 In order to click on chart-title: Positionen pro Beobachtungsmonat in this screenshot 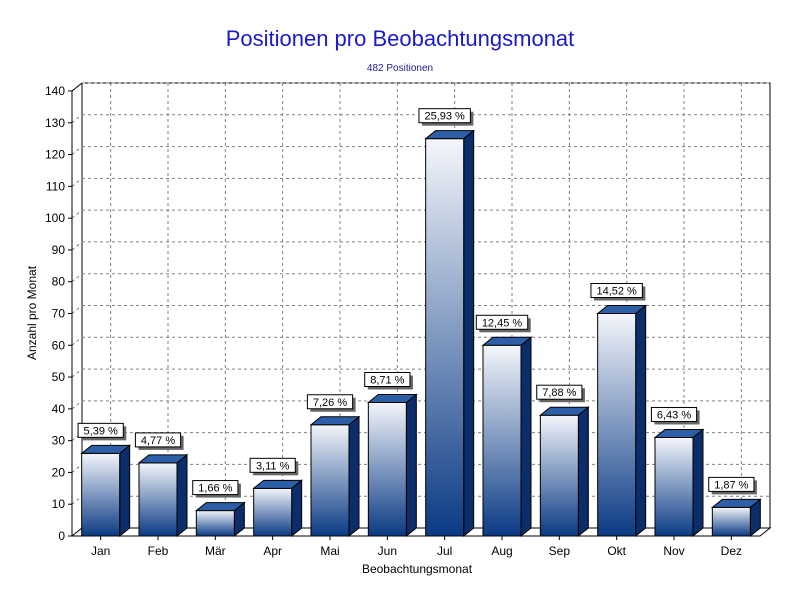, I will do `click(400, 38)`.